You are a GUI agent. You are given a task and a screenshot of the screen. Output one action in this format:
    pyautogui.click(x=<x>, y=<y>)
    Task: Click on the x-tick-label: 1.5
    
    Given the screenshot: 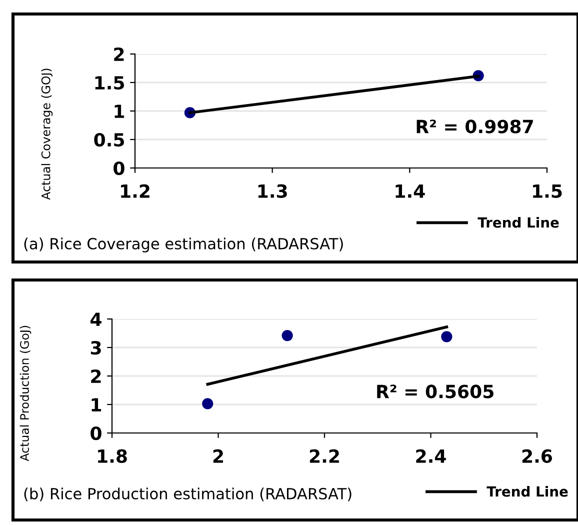 What is the action you would take?
    pyautogui.click(x=547, y=191)
    